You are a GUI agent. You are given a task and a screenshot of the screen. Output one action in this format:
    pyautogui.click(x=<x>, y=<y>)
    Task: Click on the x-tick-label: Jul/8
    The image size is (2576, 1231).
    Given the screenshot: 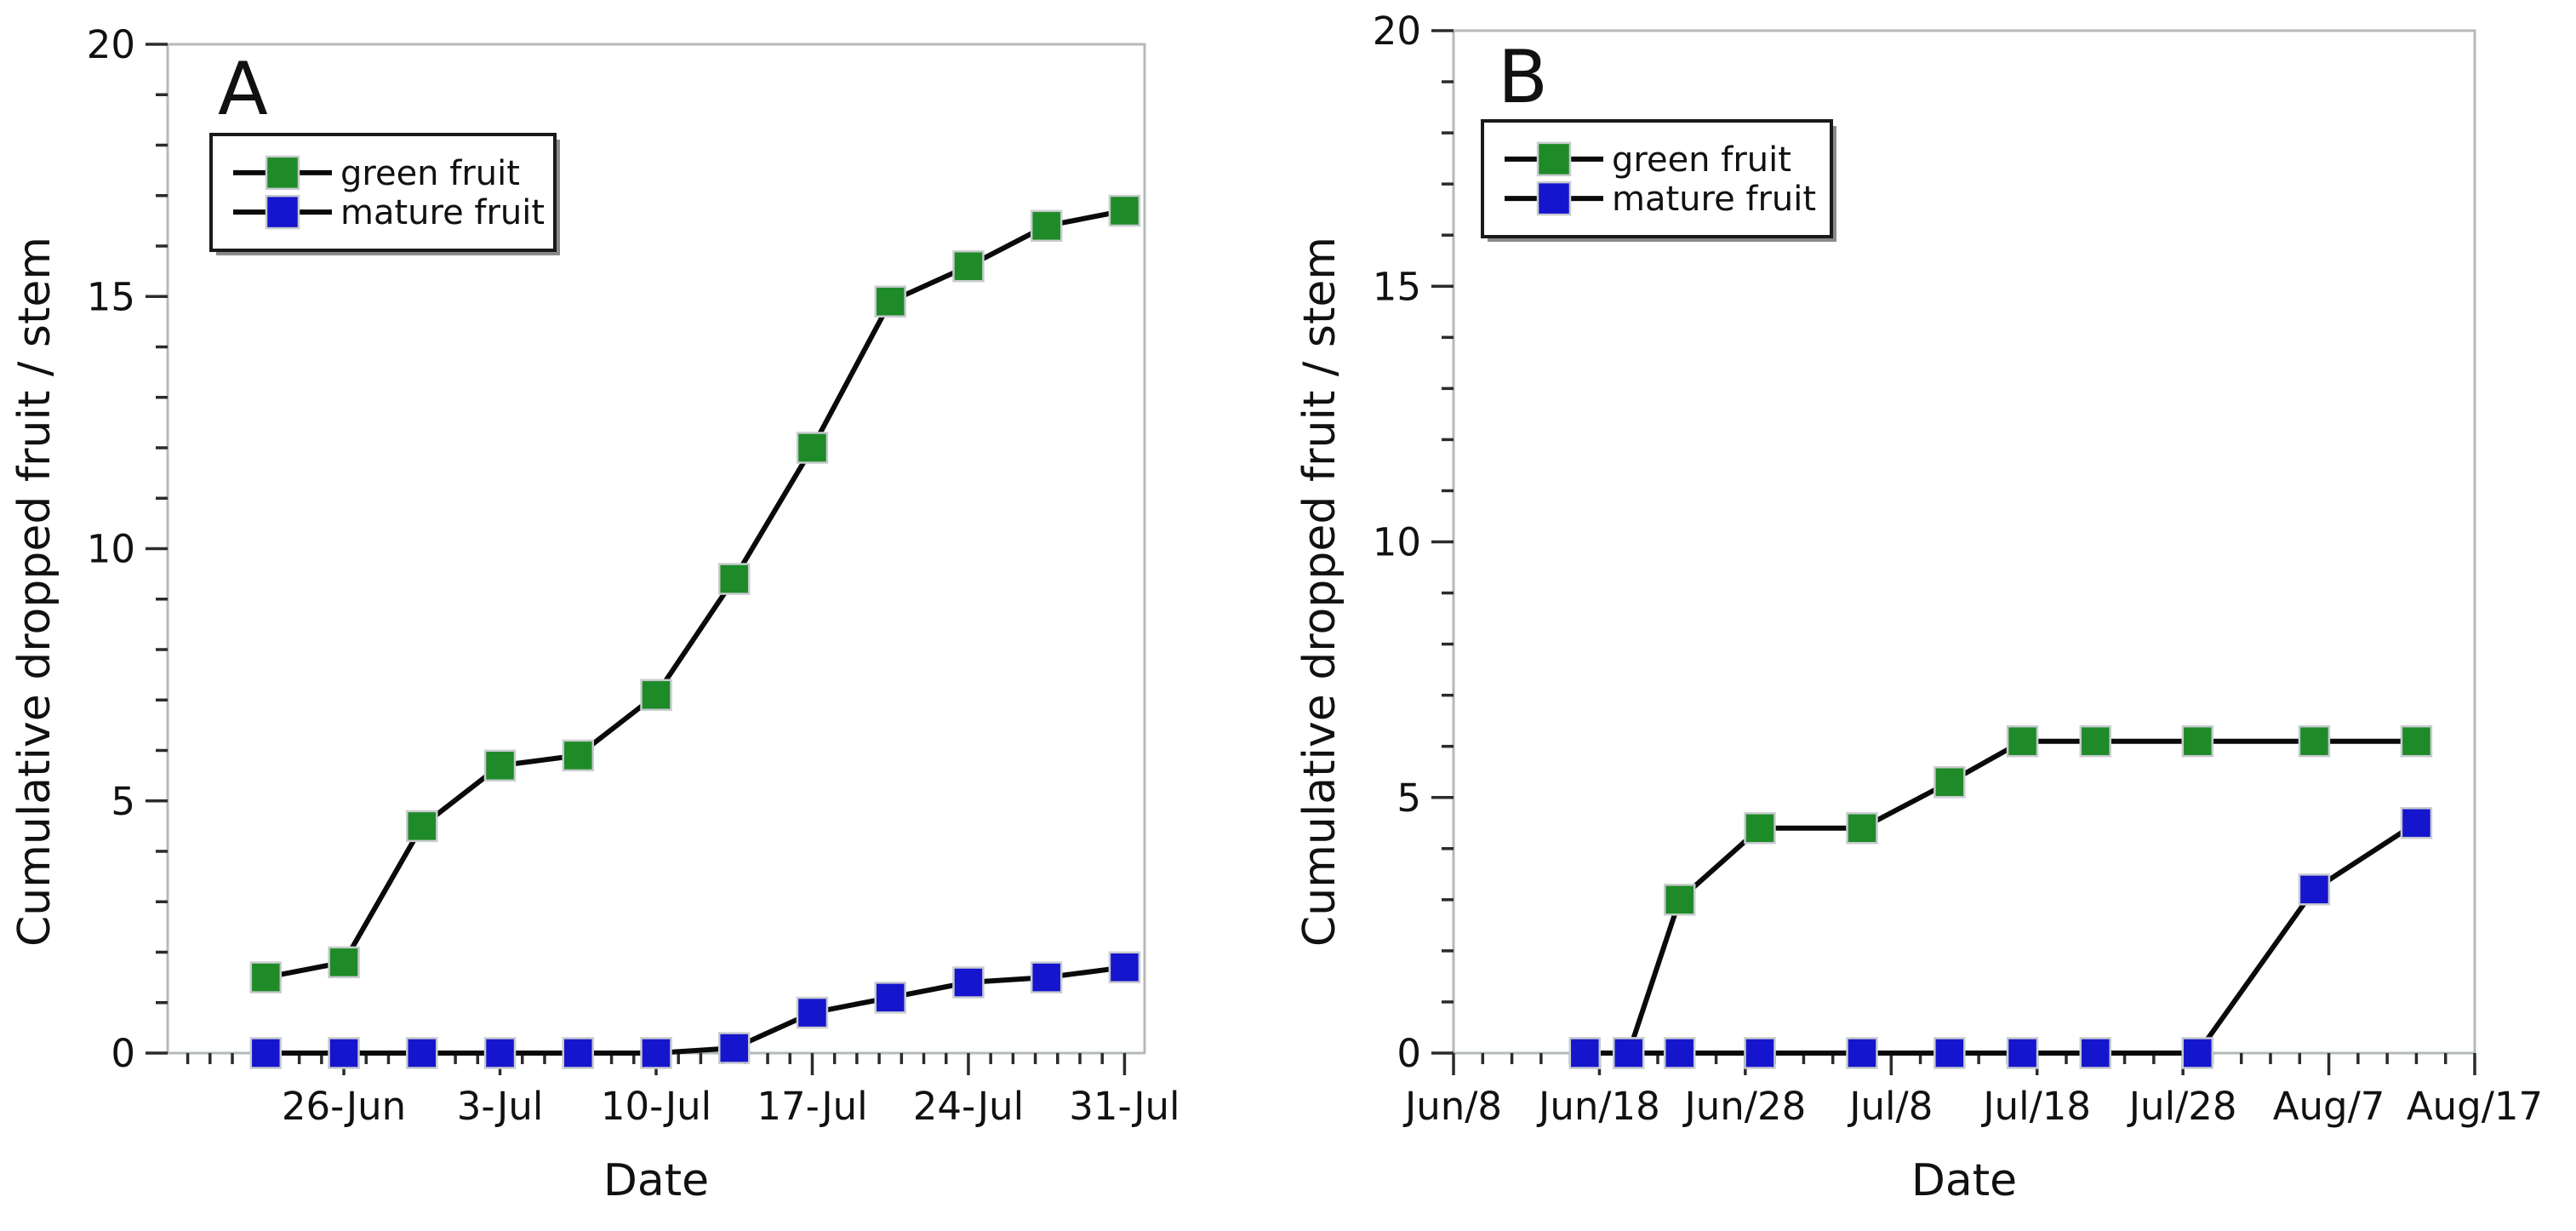 What is the action you would take?
    pyautogui.click(x=1890, y=1106)
    